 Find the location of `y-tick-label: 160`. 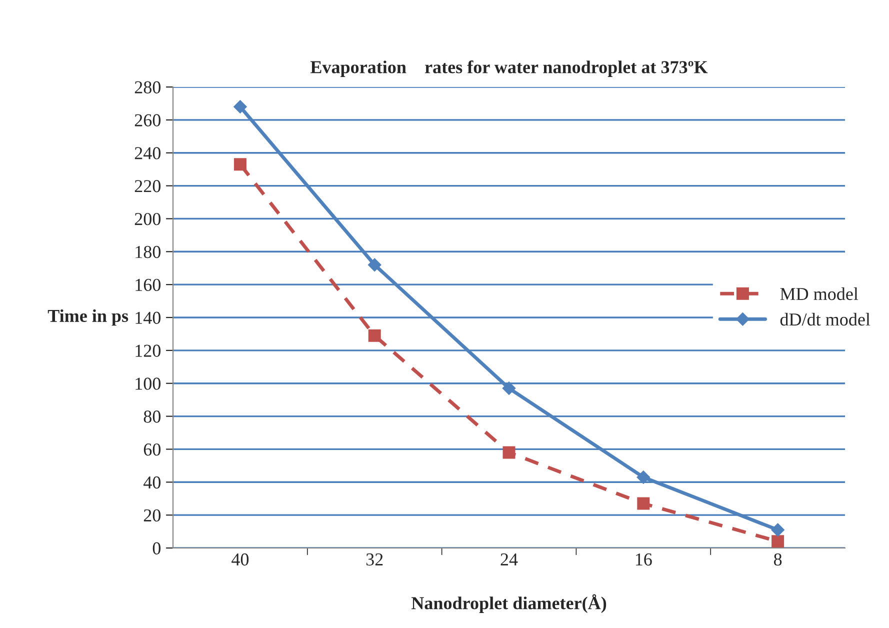

y-tick-label: 160 is located at coordinates (148, 285).